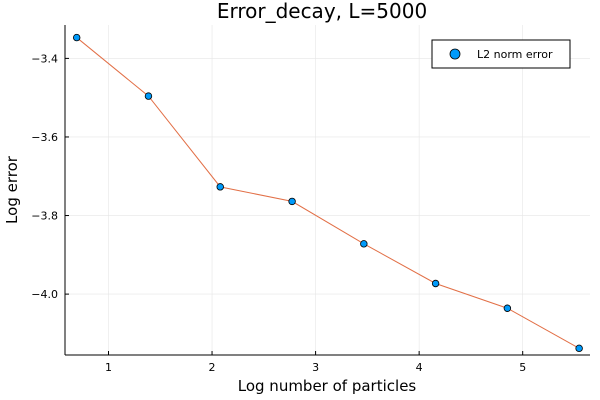 This screenshot has height=400, width=600. What do you see at coordinates (212, 367) in the screenshot?
I see `x-tick-label: 2` at bounding box center [212, 367].